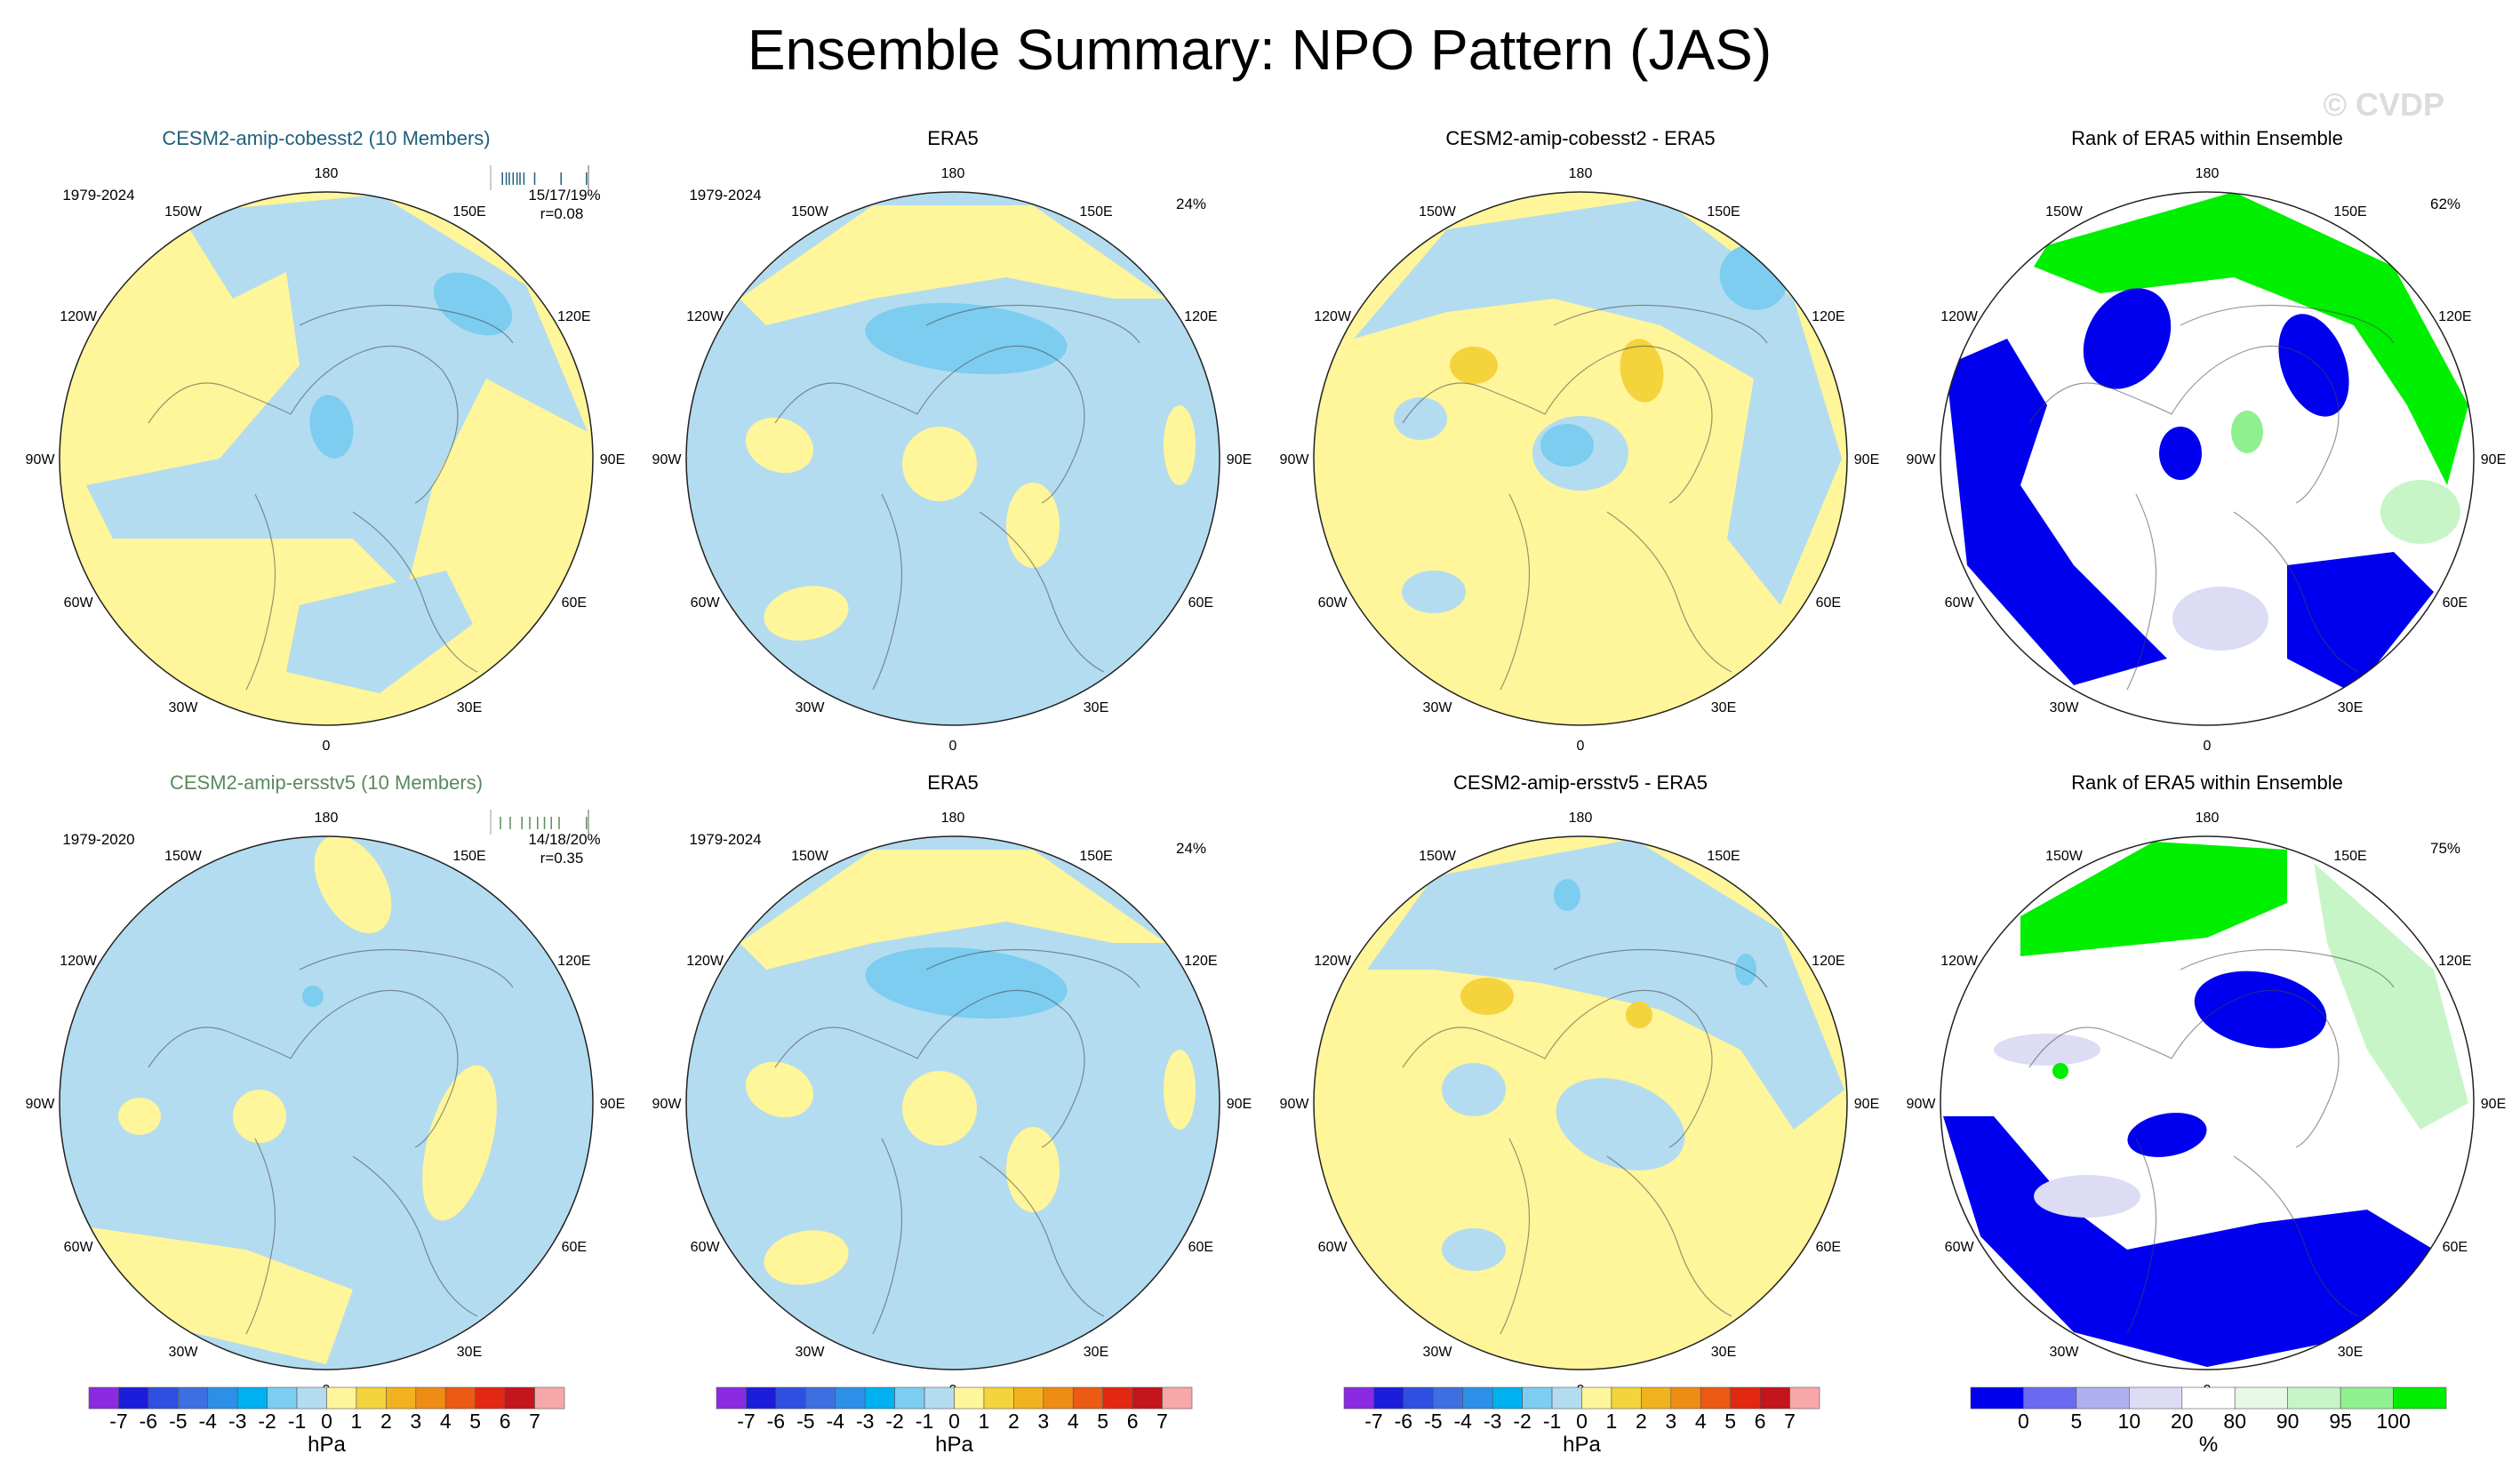 This screenshot has width=2520, height=1478. What do you see at coordinates (1723, 1352) in the screenshot?
I see `longitude-label: 30E` at bounding box center [1723, 1352].